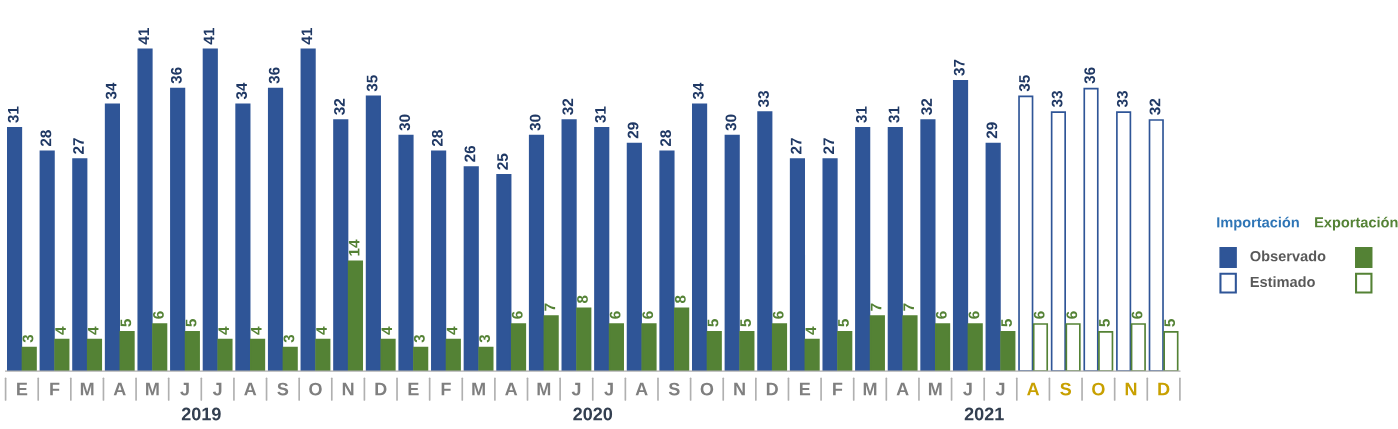 Image resolution: width=1398 pixels, height=429 pixels. What do you see at coordinates (1288, 256) in the screenshot?
I see `text: Observado` at bounding box center [1288, 256].